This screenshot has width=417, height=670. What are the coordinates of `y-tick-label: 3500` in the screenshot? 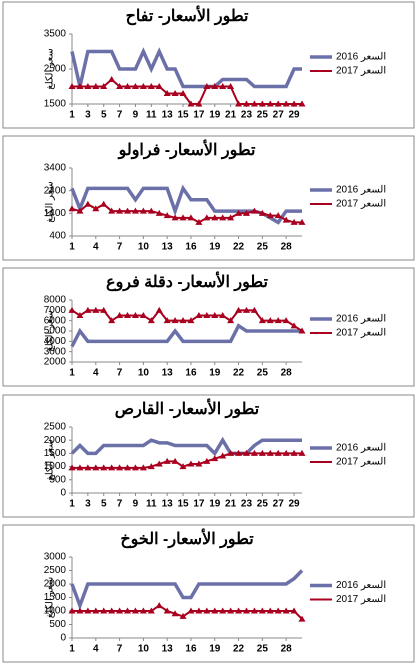 It's located at (55, 34).